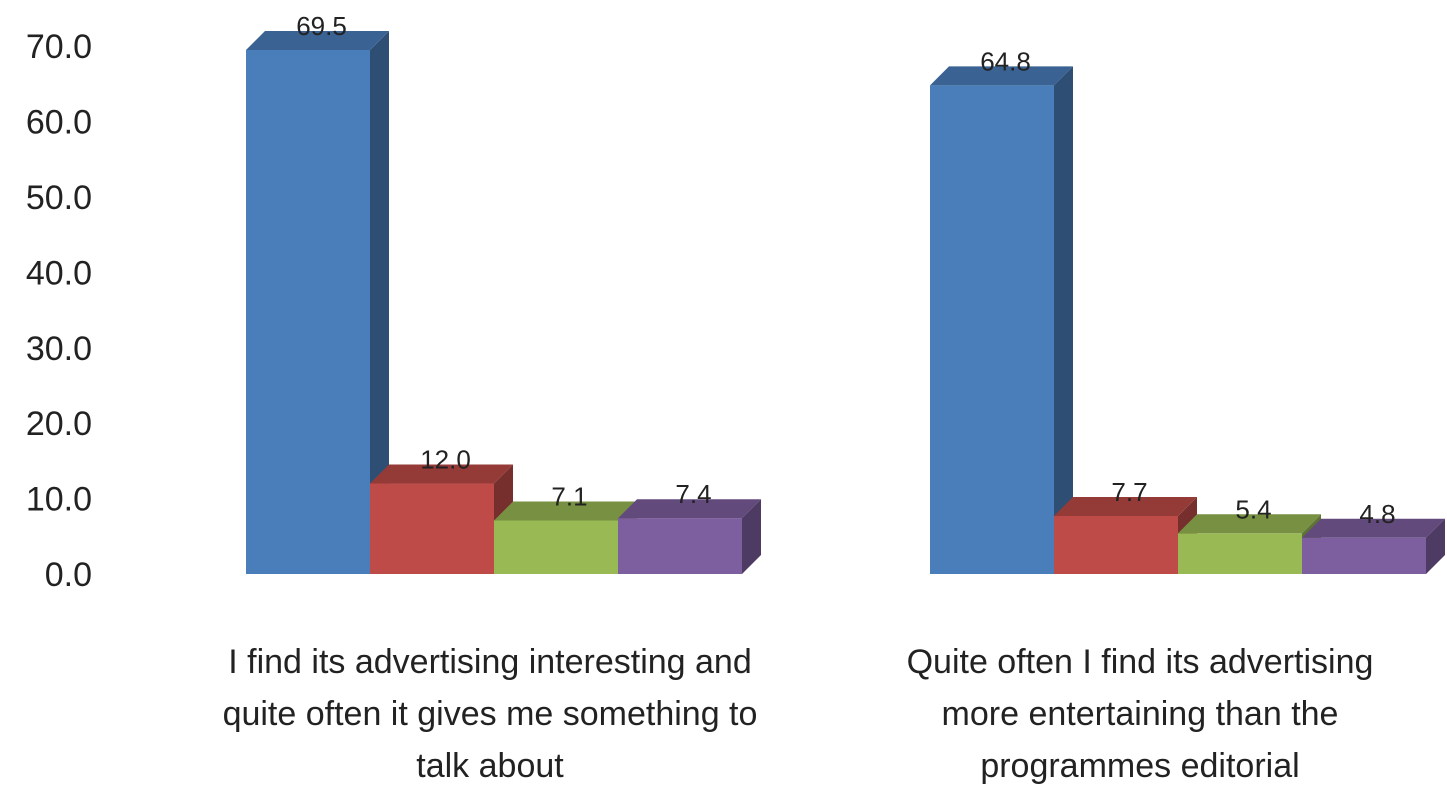  I want to click on y-tick-label-6: 60.0, so click(59, 123).